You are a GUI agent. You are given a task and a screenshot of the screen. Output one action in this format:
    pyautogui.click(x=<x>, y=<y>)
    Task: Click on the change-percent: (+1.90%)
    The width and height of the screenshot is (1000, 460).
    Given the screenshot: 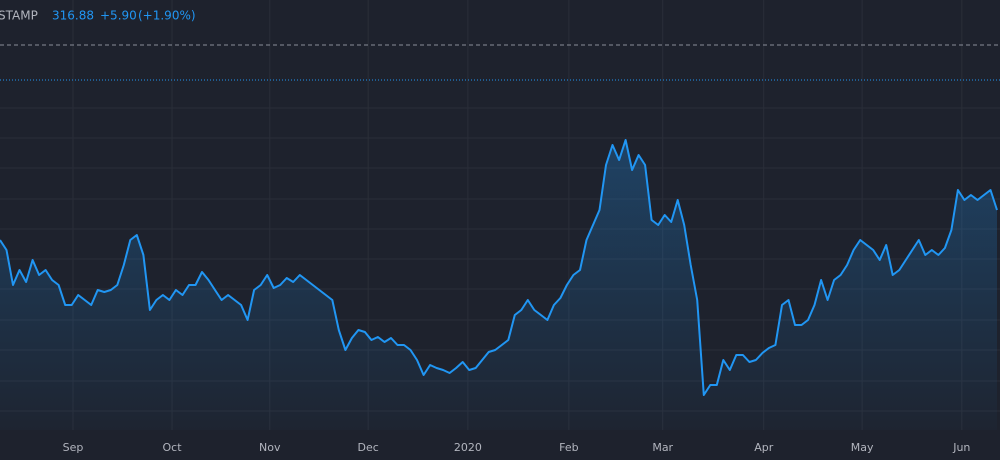 What is the action you would take?
    pyautogui.click(x=167, y=16)
    